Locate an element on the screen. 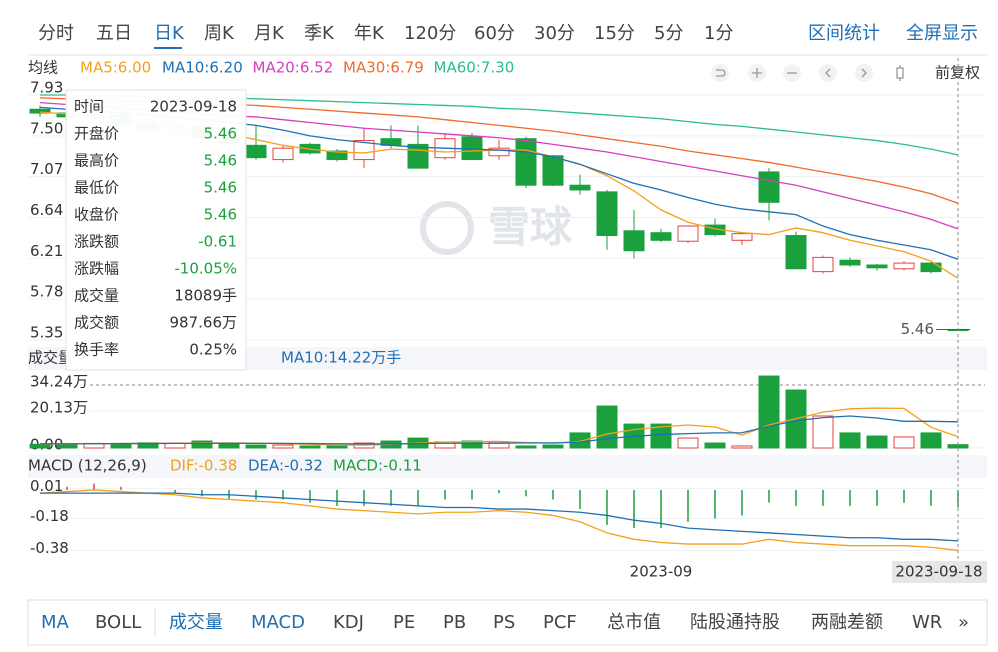 Image resolution: width=998 pixels, height=652 pixels. tool-right is located at coordinates (864, 73).